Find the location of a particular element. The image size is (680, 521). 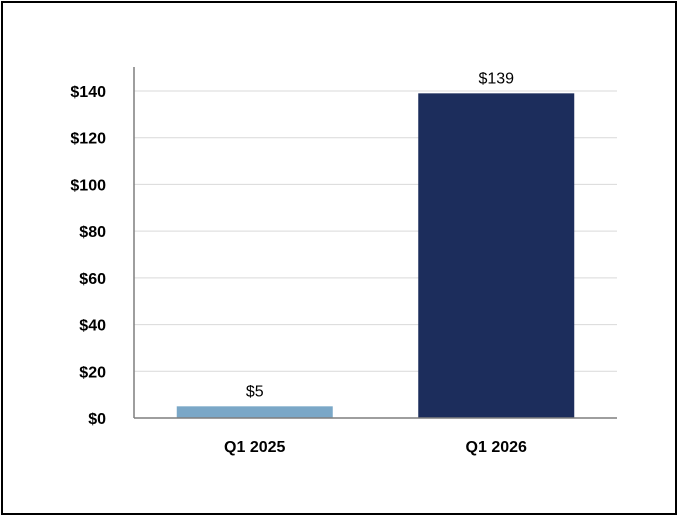

y-tick-label: $20 is located at coordinates (92, 372).